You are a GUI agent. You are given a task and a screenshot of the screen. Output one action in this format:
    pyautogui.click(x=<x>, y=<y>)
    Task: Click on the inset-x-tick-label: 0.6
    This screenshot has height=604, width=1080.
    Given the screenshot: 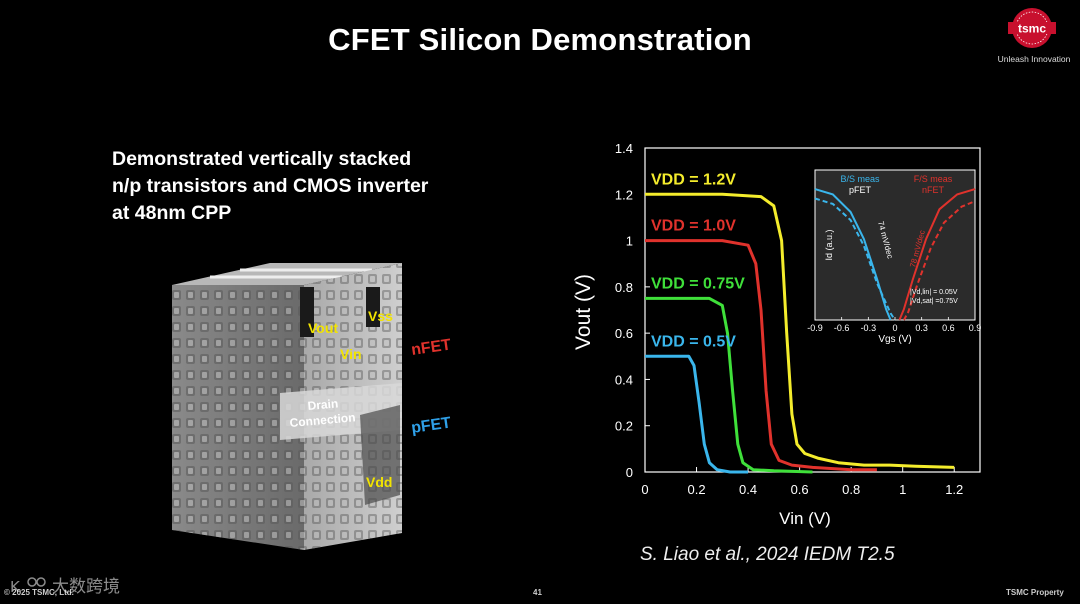 What is the action you would take?
    pyautogui.click(x=948, y=328)
    